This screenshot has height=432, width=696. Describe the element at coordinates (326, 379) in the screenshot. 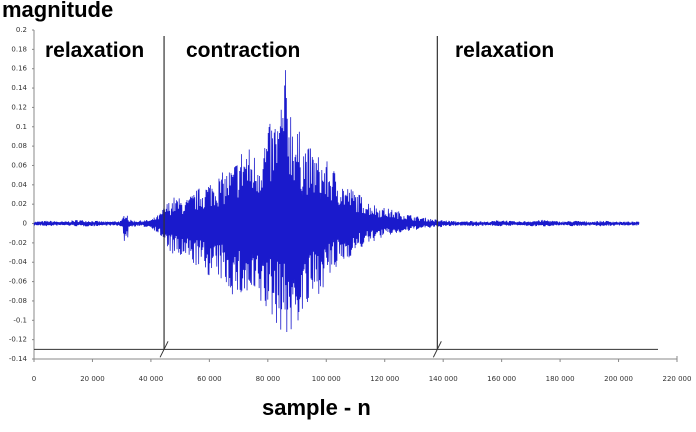

I see `x-tick-label: 100 000` at that location.